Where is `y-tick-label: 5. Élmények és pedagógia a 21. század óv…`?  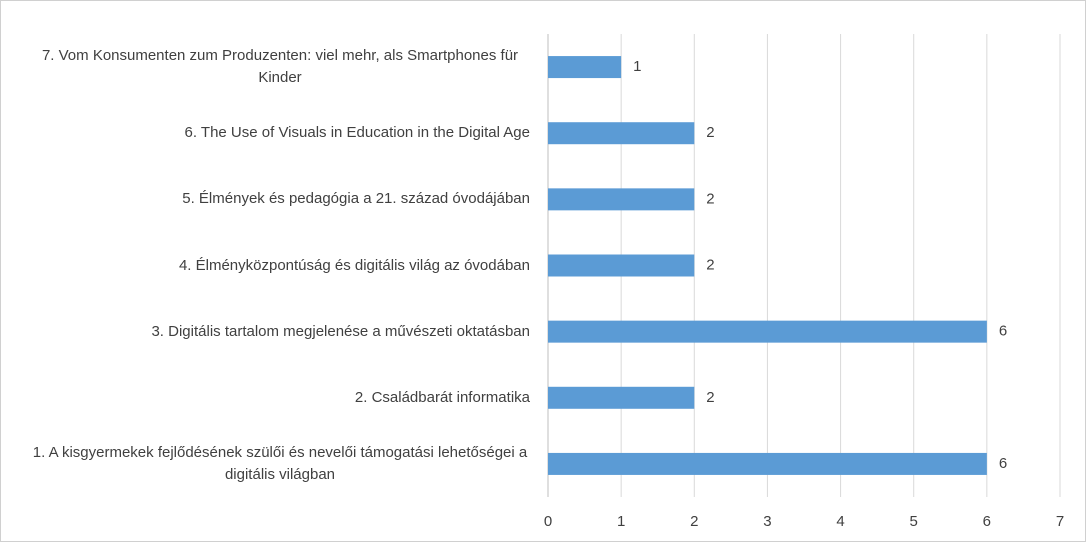
y-tick-label: 5. Élmények és pedagógia a 21. század óv… is located at coordinates (356, 199).